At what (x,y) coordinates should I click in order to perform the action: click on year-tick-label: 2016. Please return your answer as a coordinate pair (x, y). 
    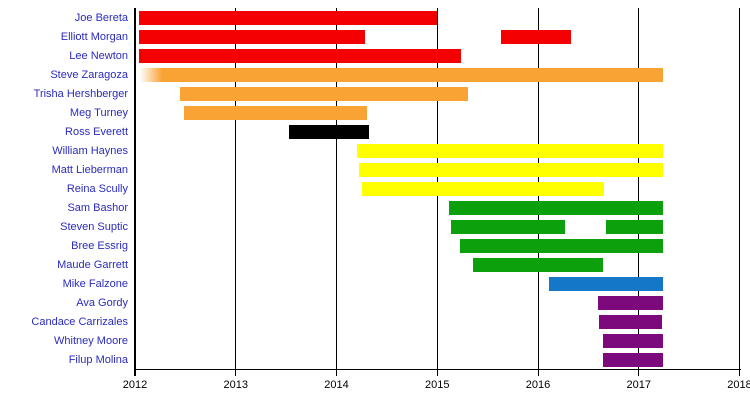
    Looking at the image, I should click on (538, 385).